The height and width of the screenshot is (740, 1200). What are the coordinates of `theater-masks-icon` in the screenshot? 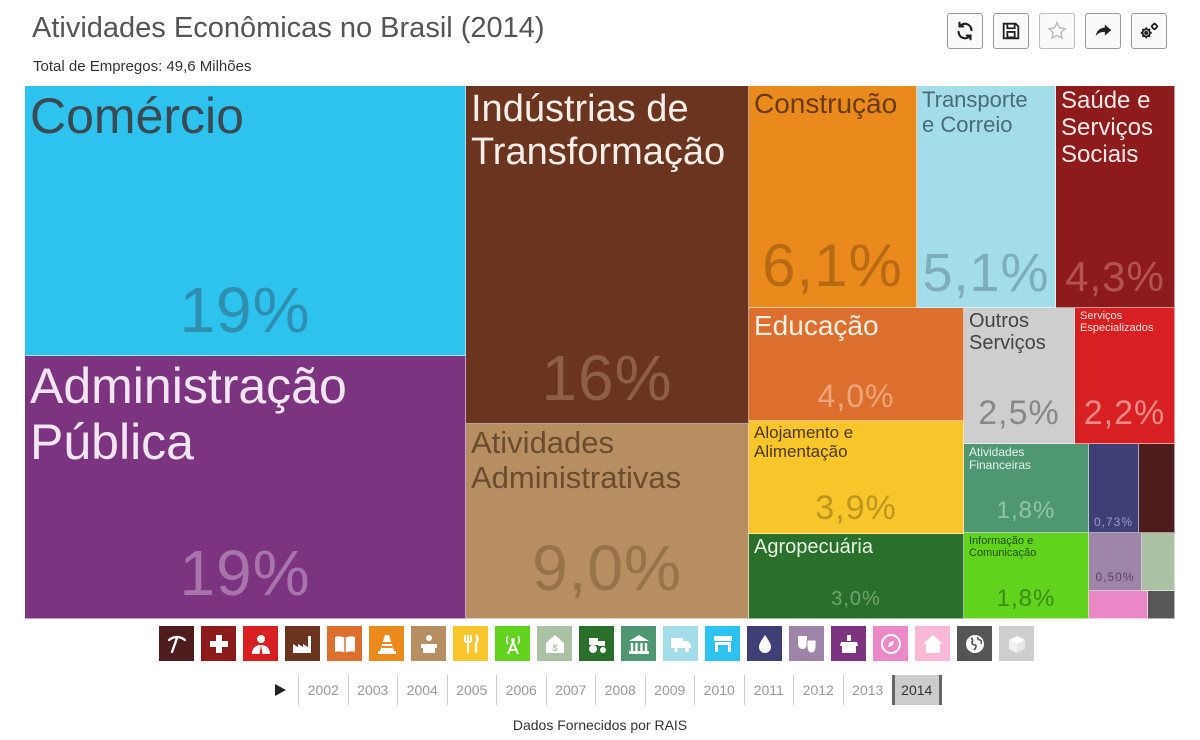 It's located at (806, 644).